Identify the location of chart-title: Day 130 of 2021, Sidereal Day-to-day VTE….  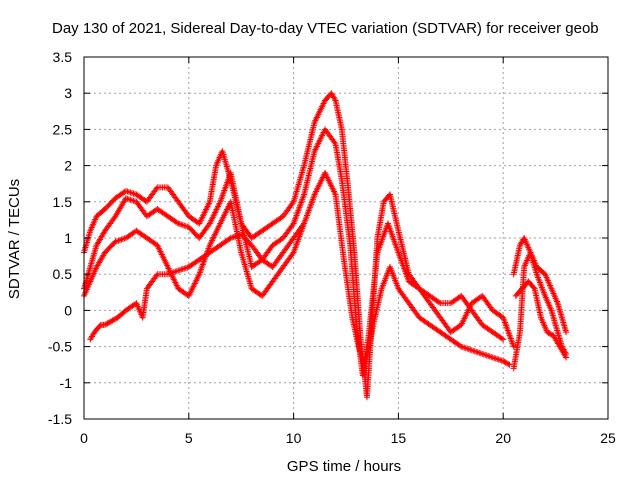
(325, 28).